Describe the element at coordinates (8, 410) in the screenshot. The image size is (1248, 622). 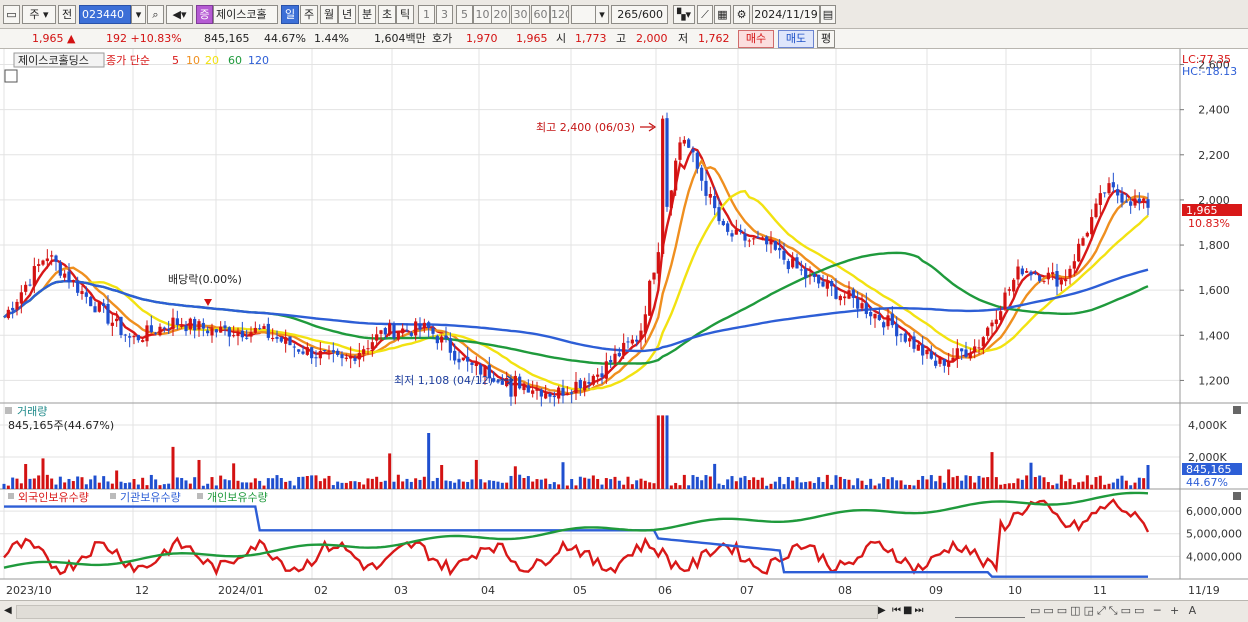
I see `volume-panel-icon` at that location.